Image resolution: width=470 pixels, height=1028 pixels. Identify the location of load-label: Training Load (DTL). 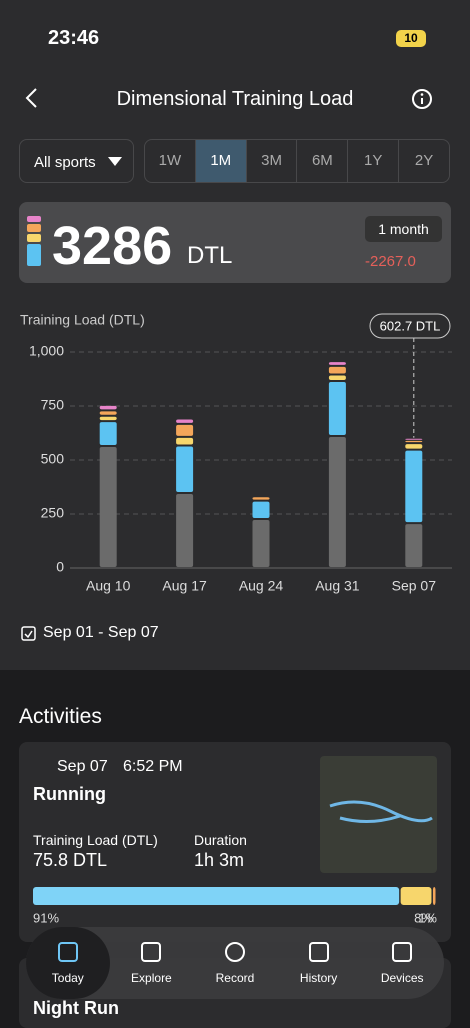
(95, 840).